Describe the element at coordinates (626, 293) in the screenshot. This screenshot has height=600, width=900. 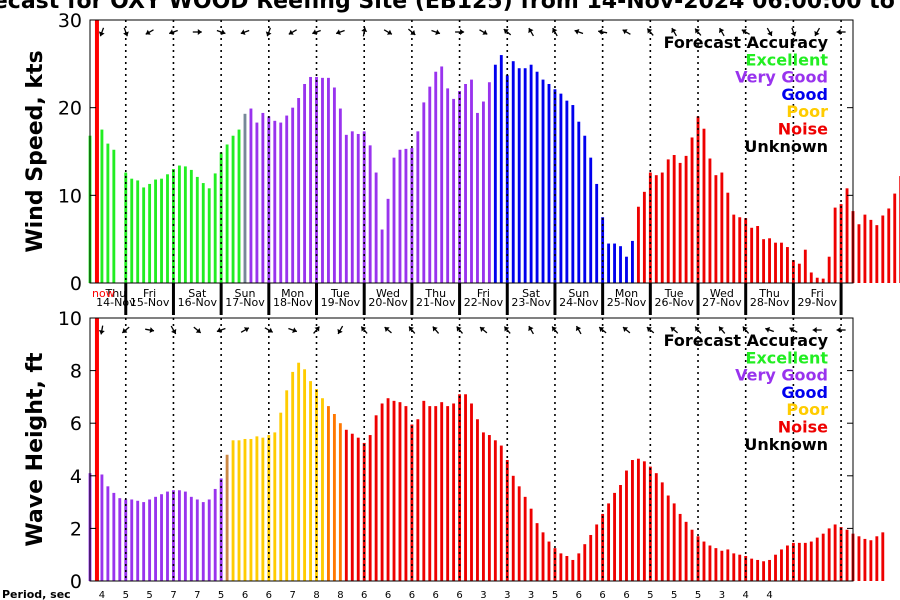
I see `day-name-label: Mon` at that location.